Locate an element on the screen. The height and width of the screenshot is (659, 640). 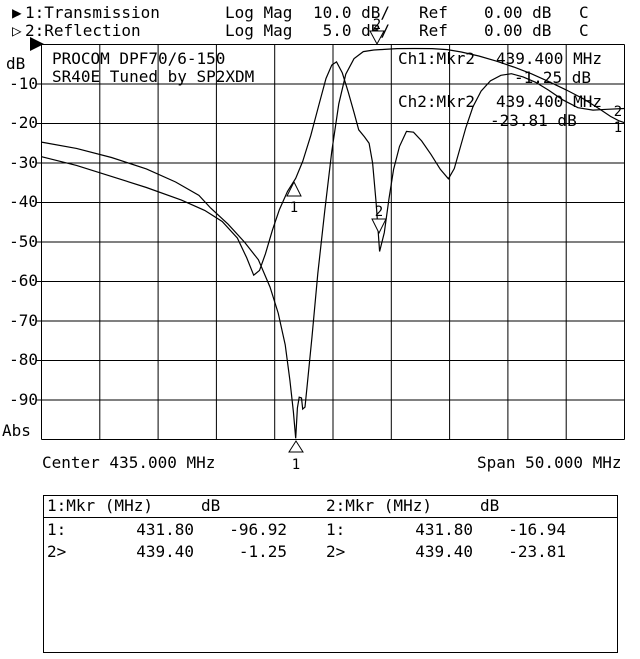
x-axis-center-label: Center 435.000 MHz is located at coordinates (129, 462).